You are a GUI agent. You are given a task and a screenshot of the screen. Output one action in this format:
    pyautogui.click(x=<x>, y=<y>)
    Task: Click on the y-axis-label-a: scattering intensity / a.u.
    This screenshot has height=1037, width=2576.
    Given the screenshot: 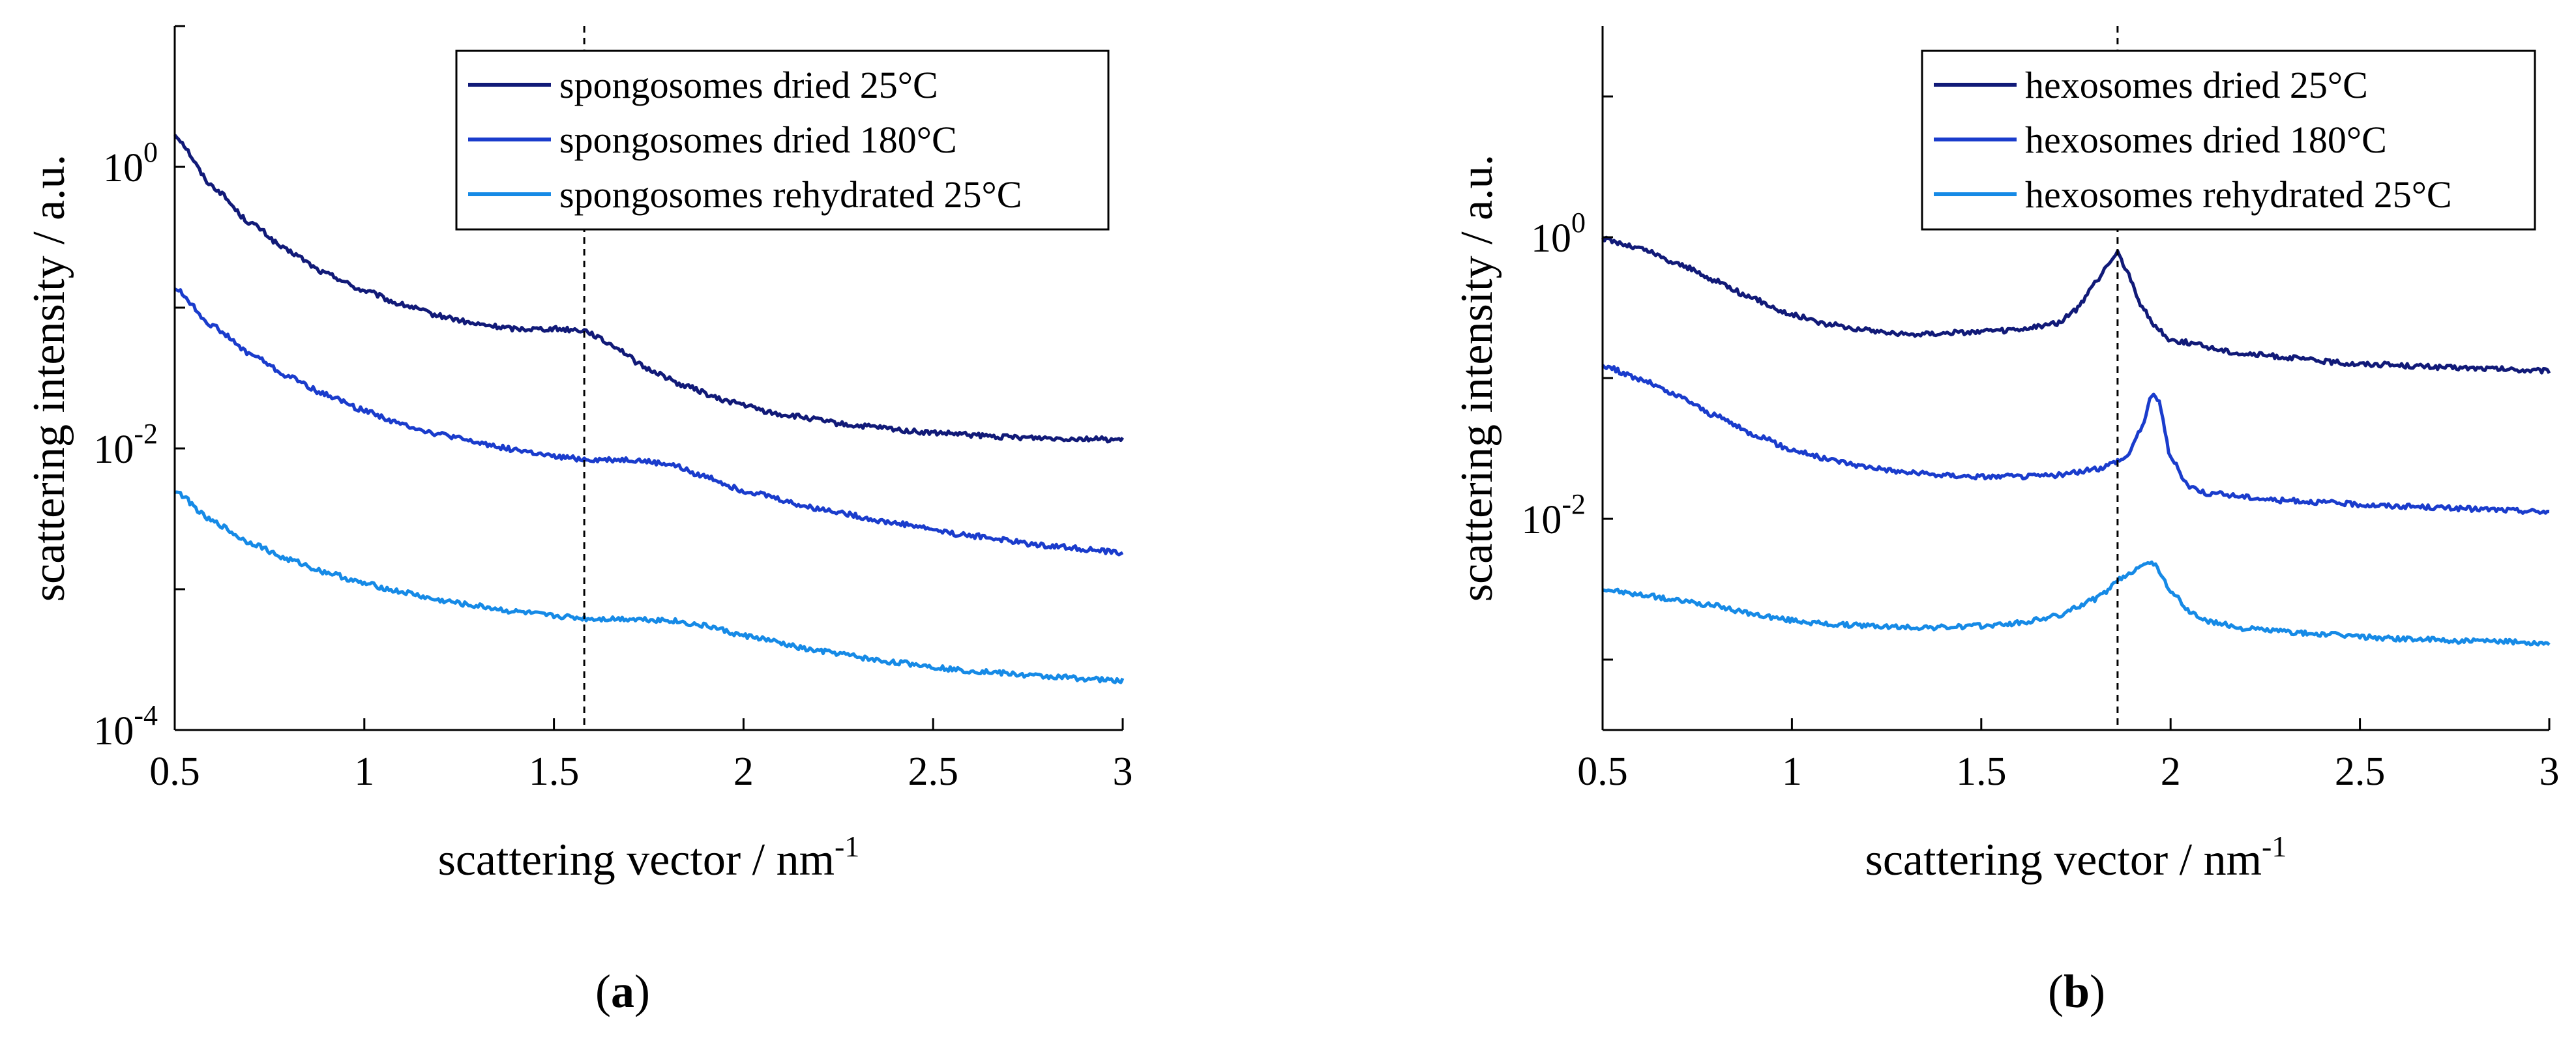 What is the action you would take?
    pyautogui.click(x=49, y=378)
    